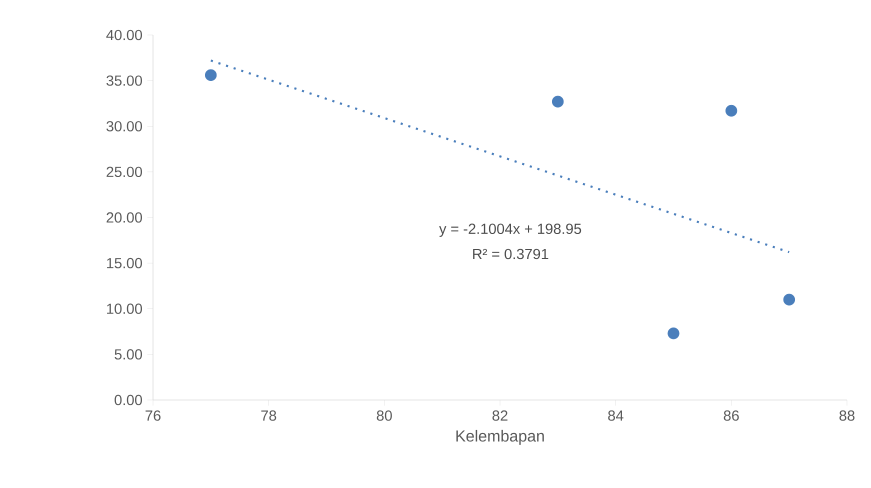 The height and width of the screenshot is (488, 871). What do you see at coordinates (124, 217) in the screenshot?
I see `y-tick-label: 20.00` at bounding box center [124, 217].